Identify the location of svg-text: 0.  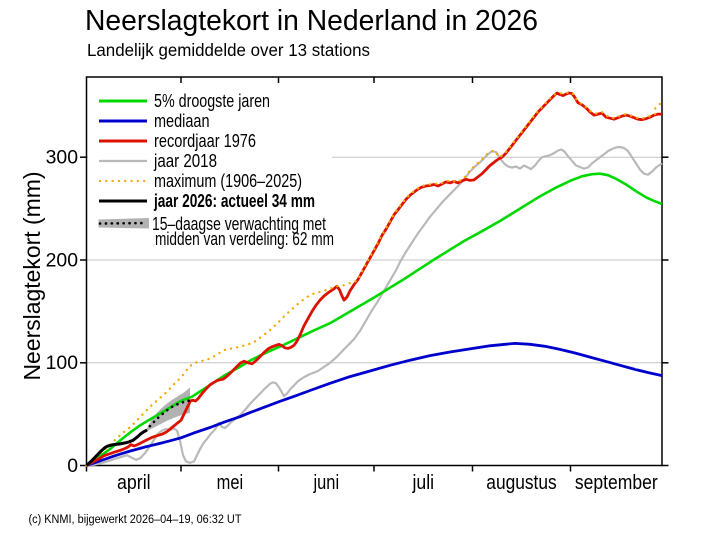
(72, 466).